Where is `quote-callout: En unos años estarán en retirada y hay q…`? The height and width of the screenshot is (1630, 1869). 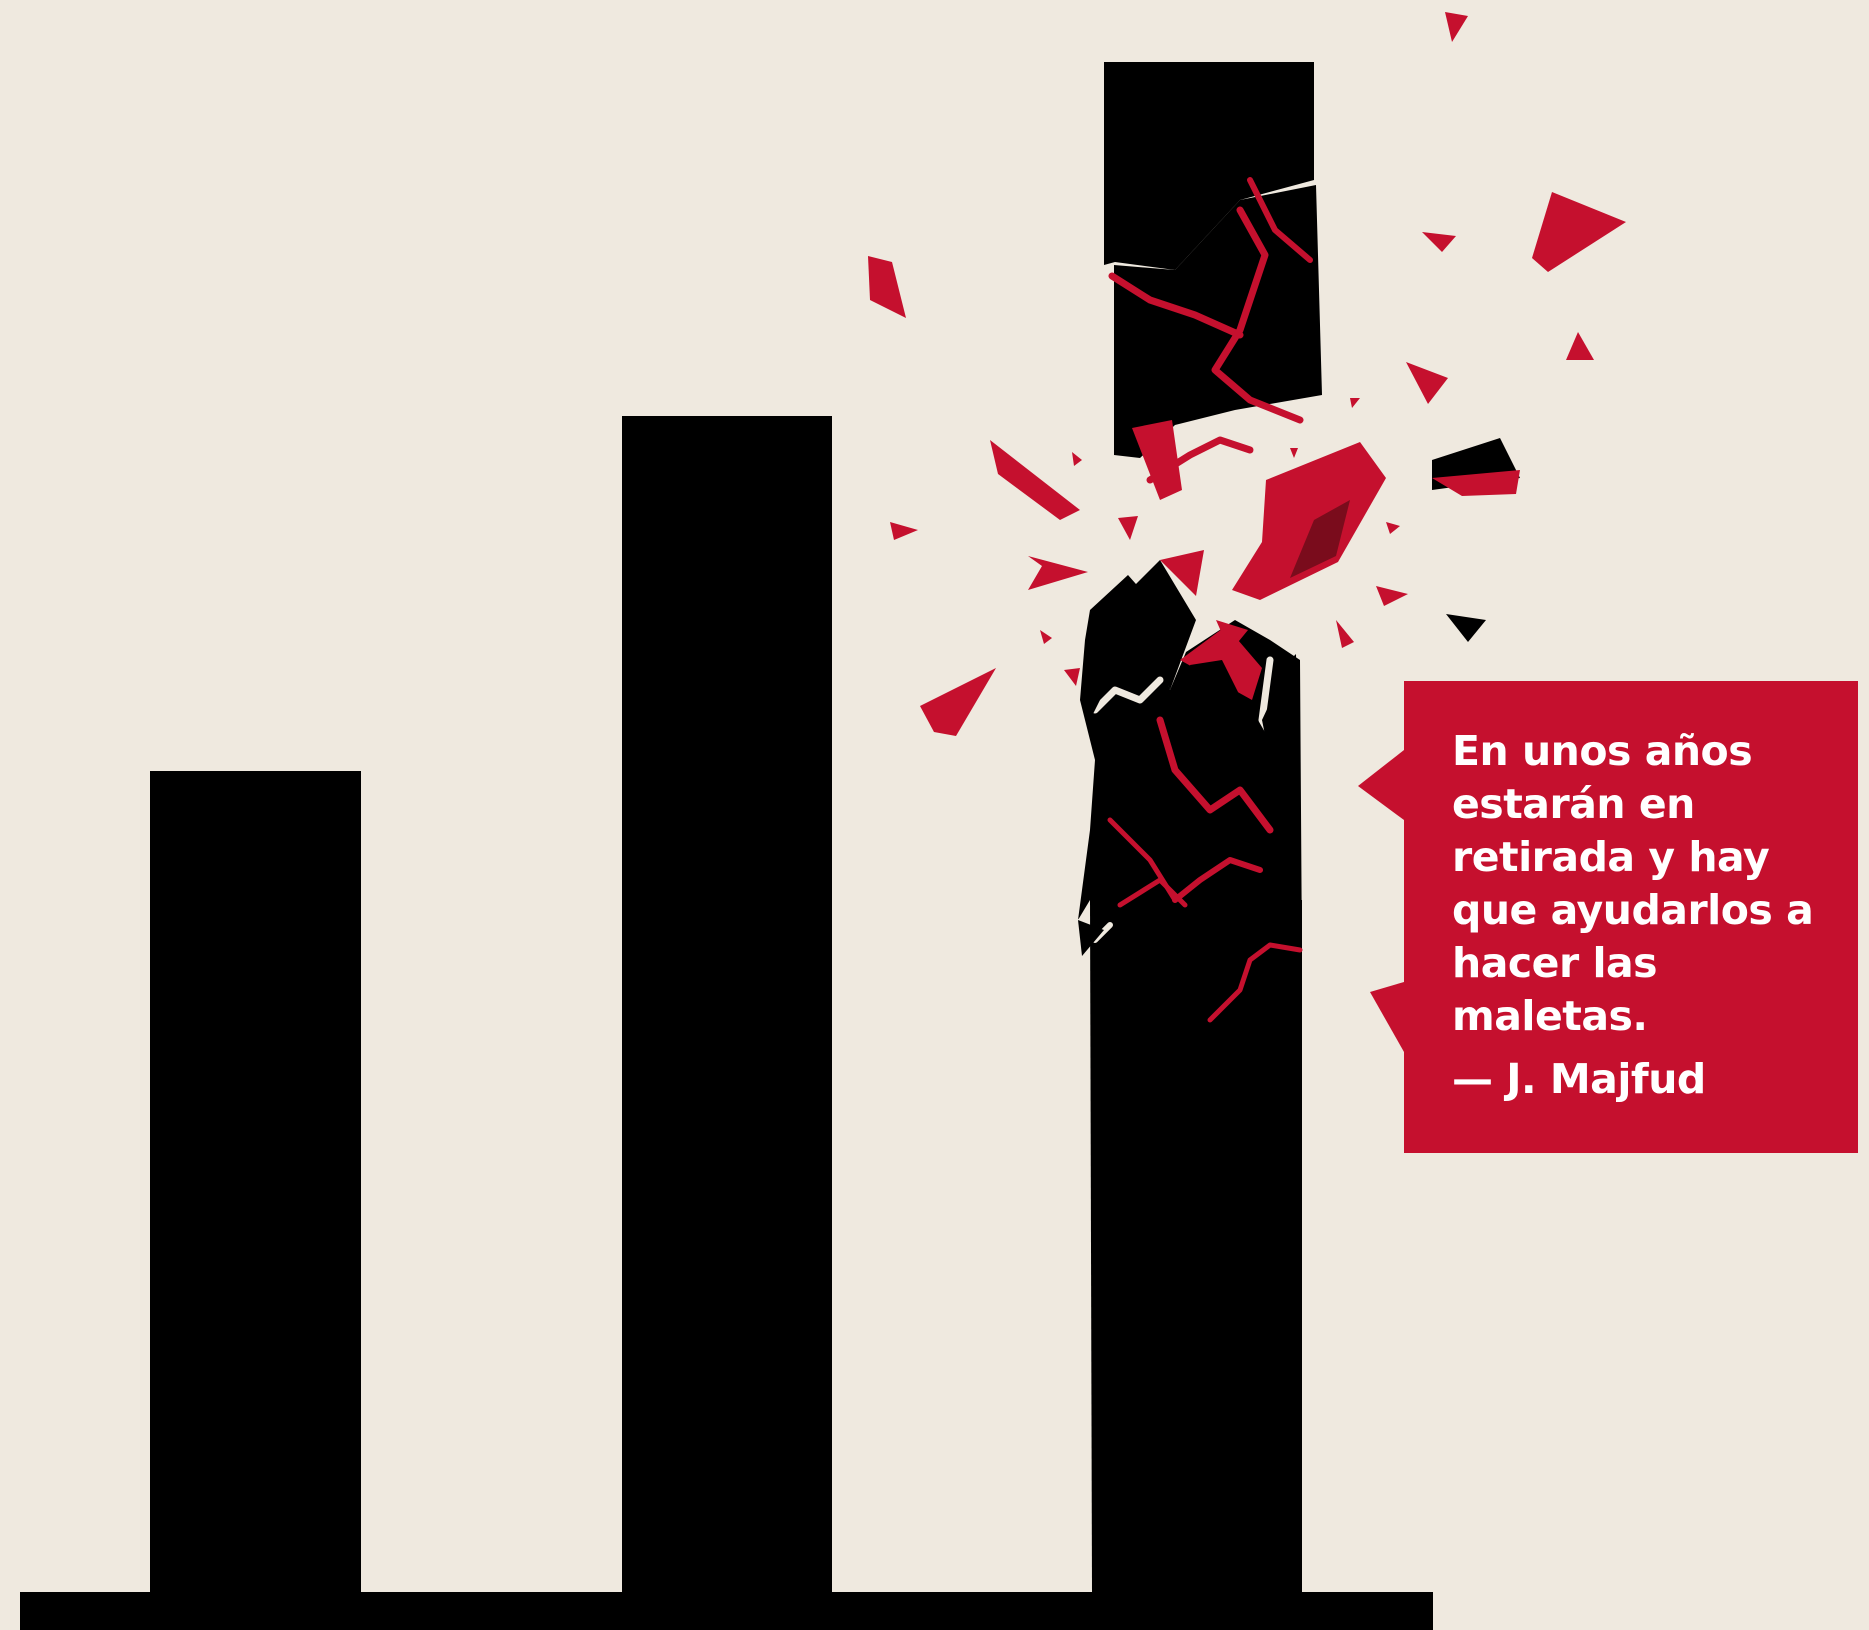
quote-callout: En unos años estarán en retirada y hay q… is located at coordinates (1631, 917).